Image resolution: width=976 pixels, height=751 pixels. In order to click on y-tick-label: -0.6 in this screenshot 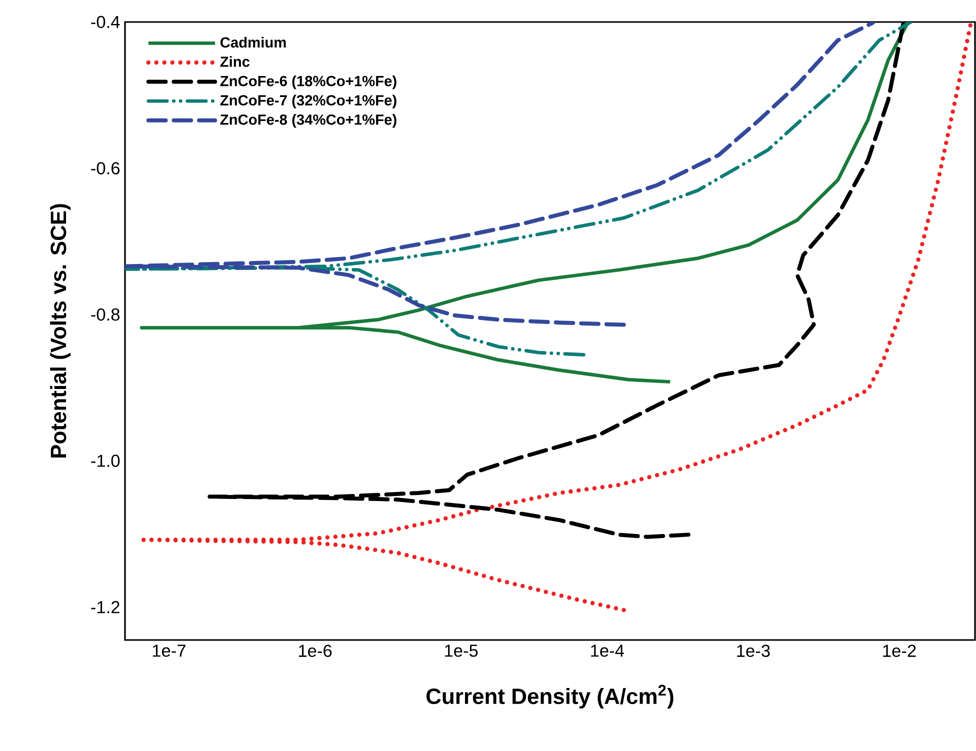, I will do `click(105, 168)`.